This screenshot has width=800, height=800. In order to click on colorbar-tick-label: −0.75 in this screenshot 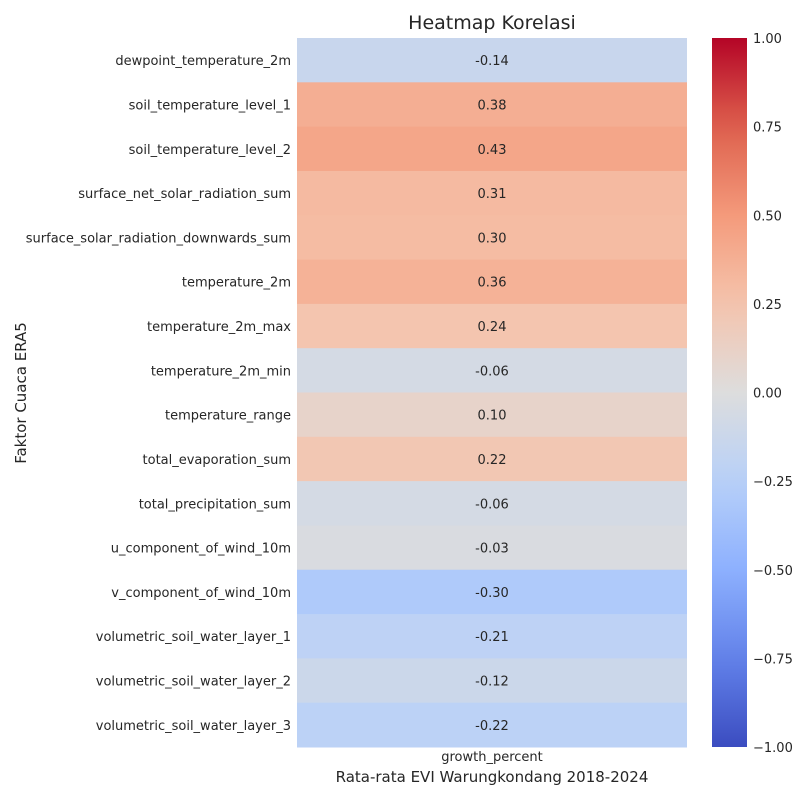, I will do `click(773, 659)`.